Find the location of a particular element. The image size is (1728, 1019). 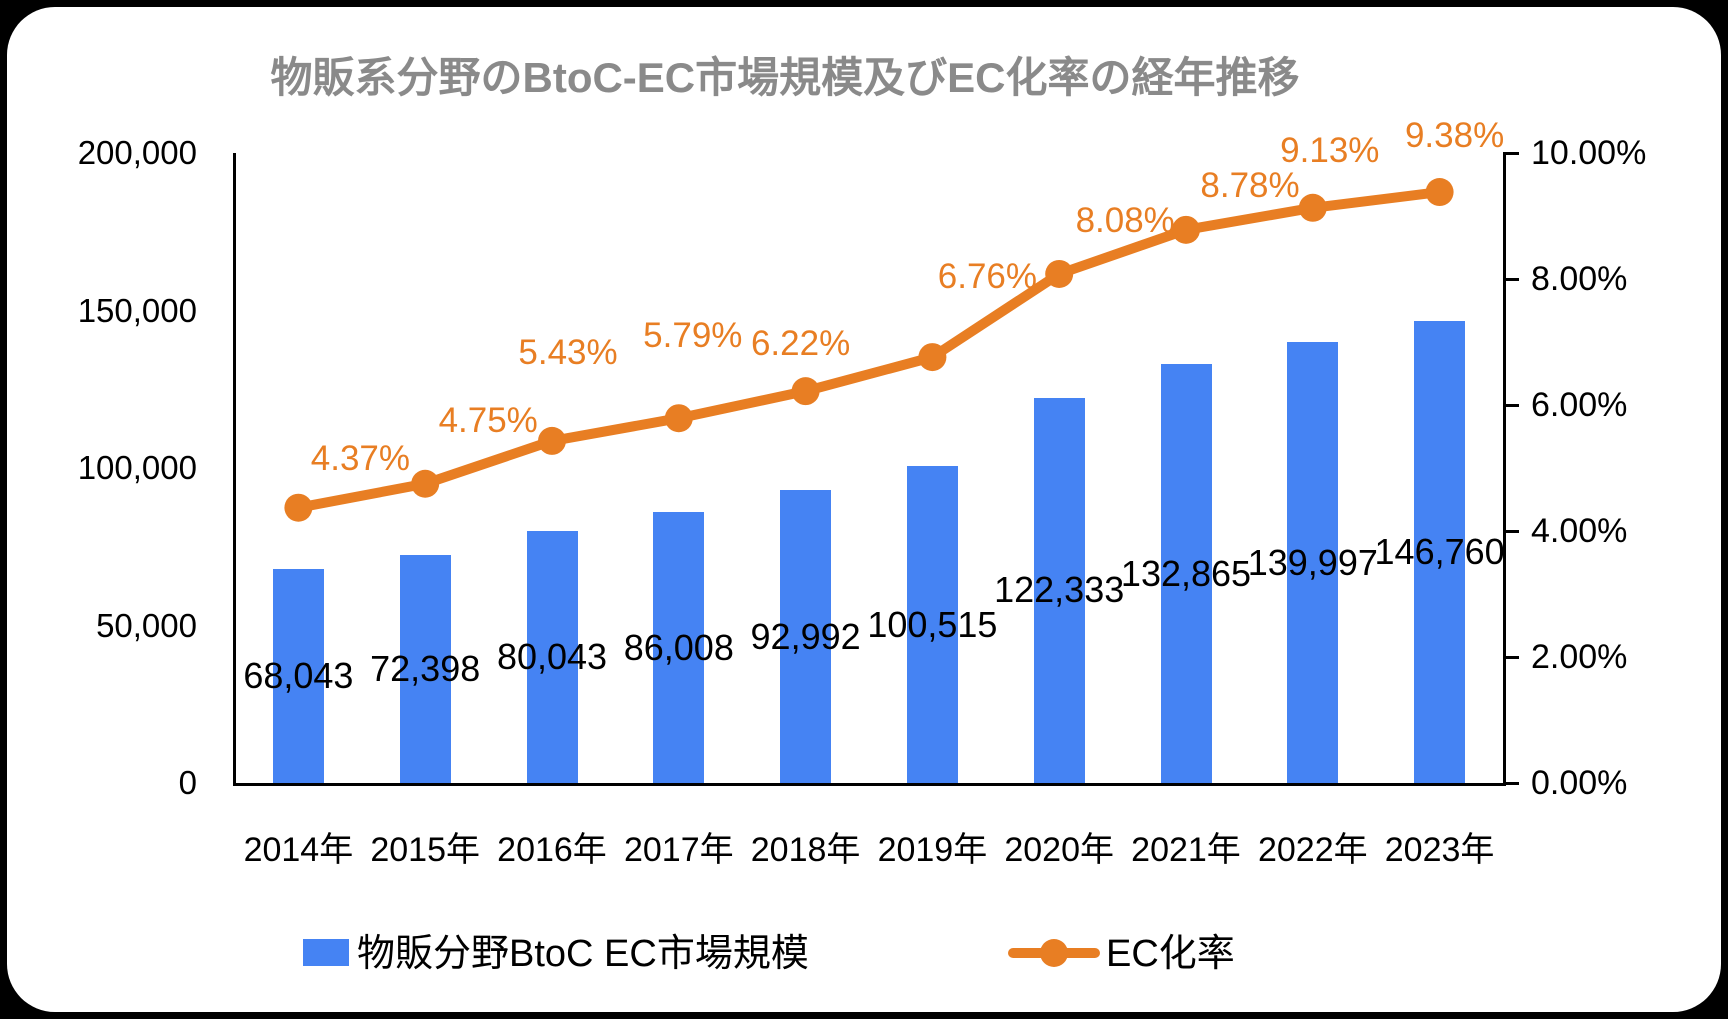

x-tick-label: 2016年 is located at coordinates (552, 850).